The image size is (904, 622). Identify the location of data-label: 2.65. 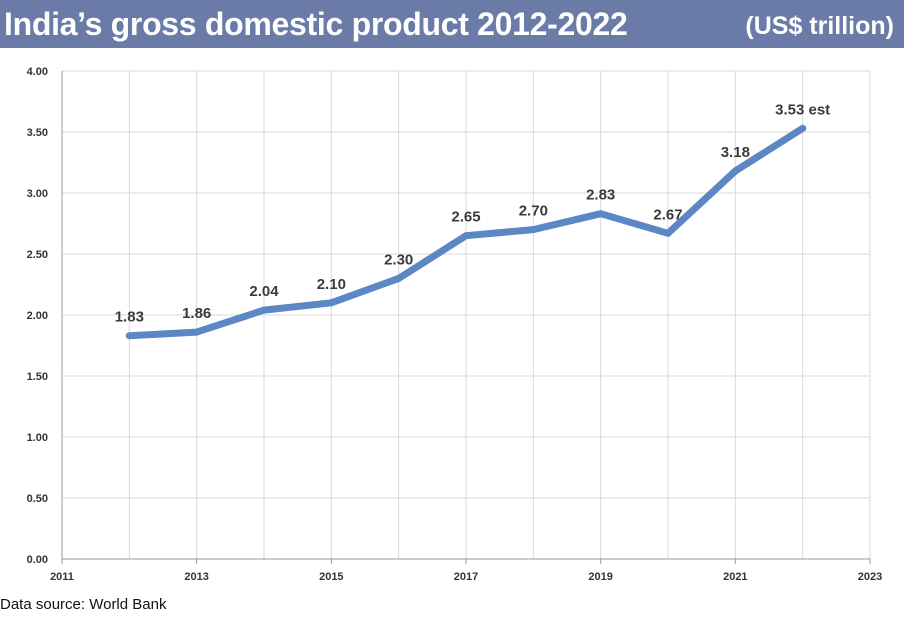
(465, 217).